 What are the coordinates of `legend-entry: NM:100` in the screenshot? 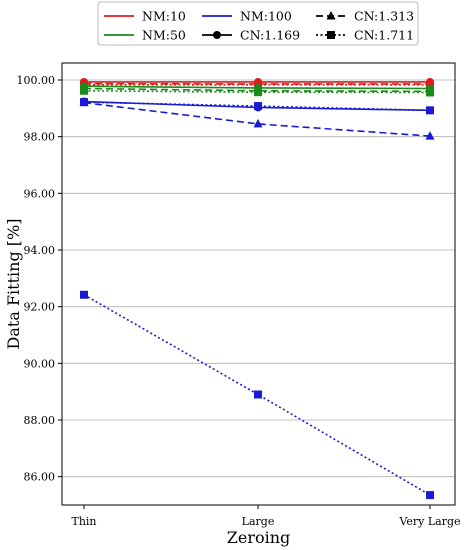 It's located at (247, 16).